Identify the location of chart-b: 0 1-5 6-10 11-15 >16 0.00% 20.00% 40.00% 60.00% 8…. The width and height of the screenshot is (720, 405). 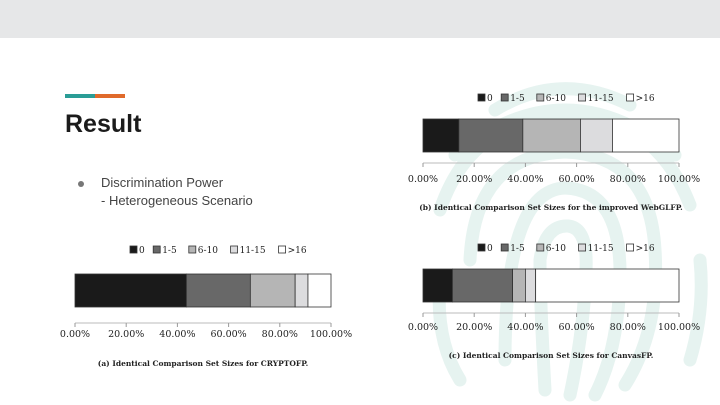
(560, 153).